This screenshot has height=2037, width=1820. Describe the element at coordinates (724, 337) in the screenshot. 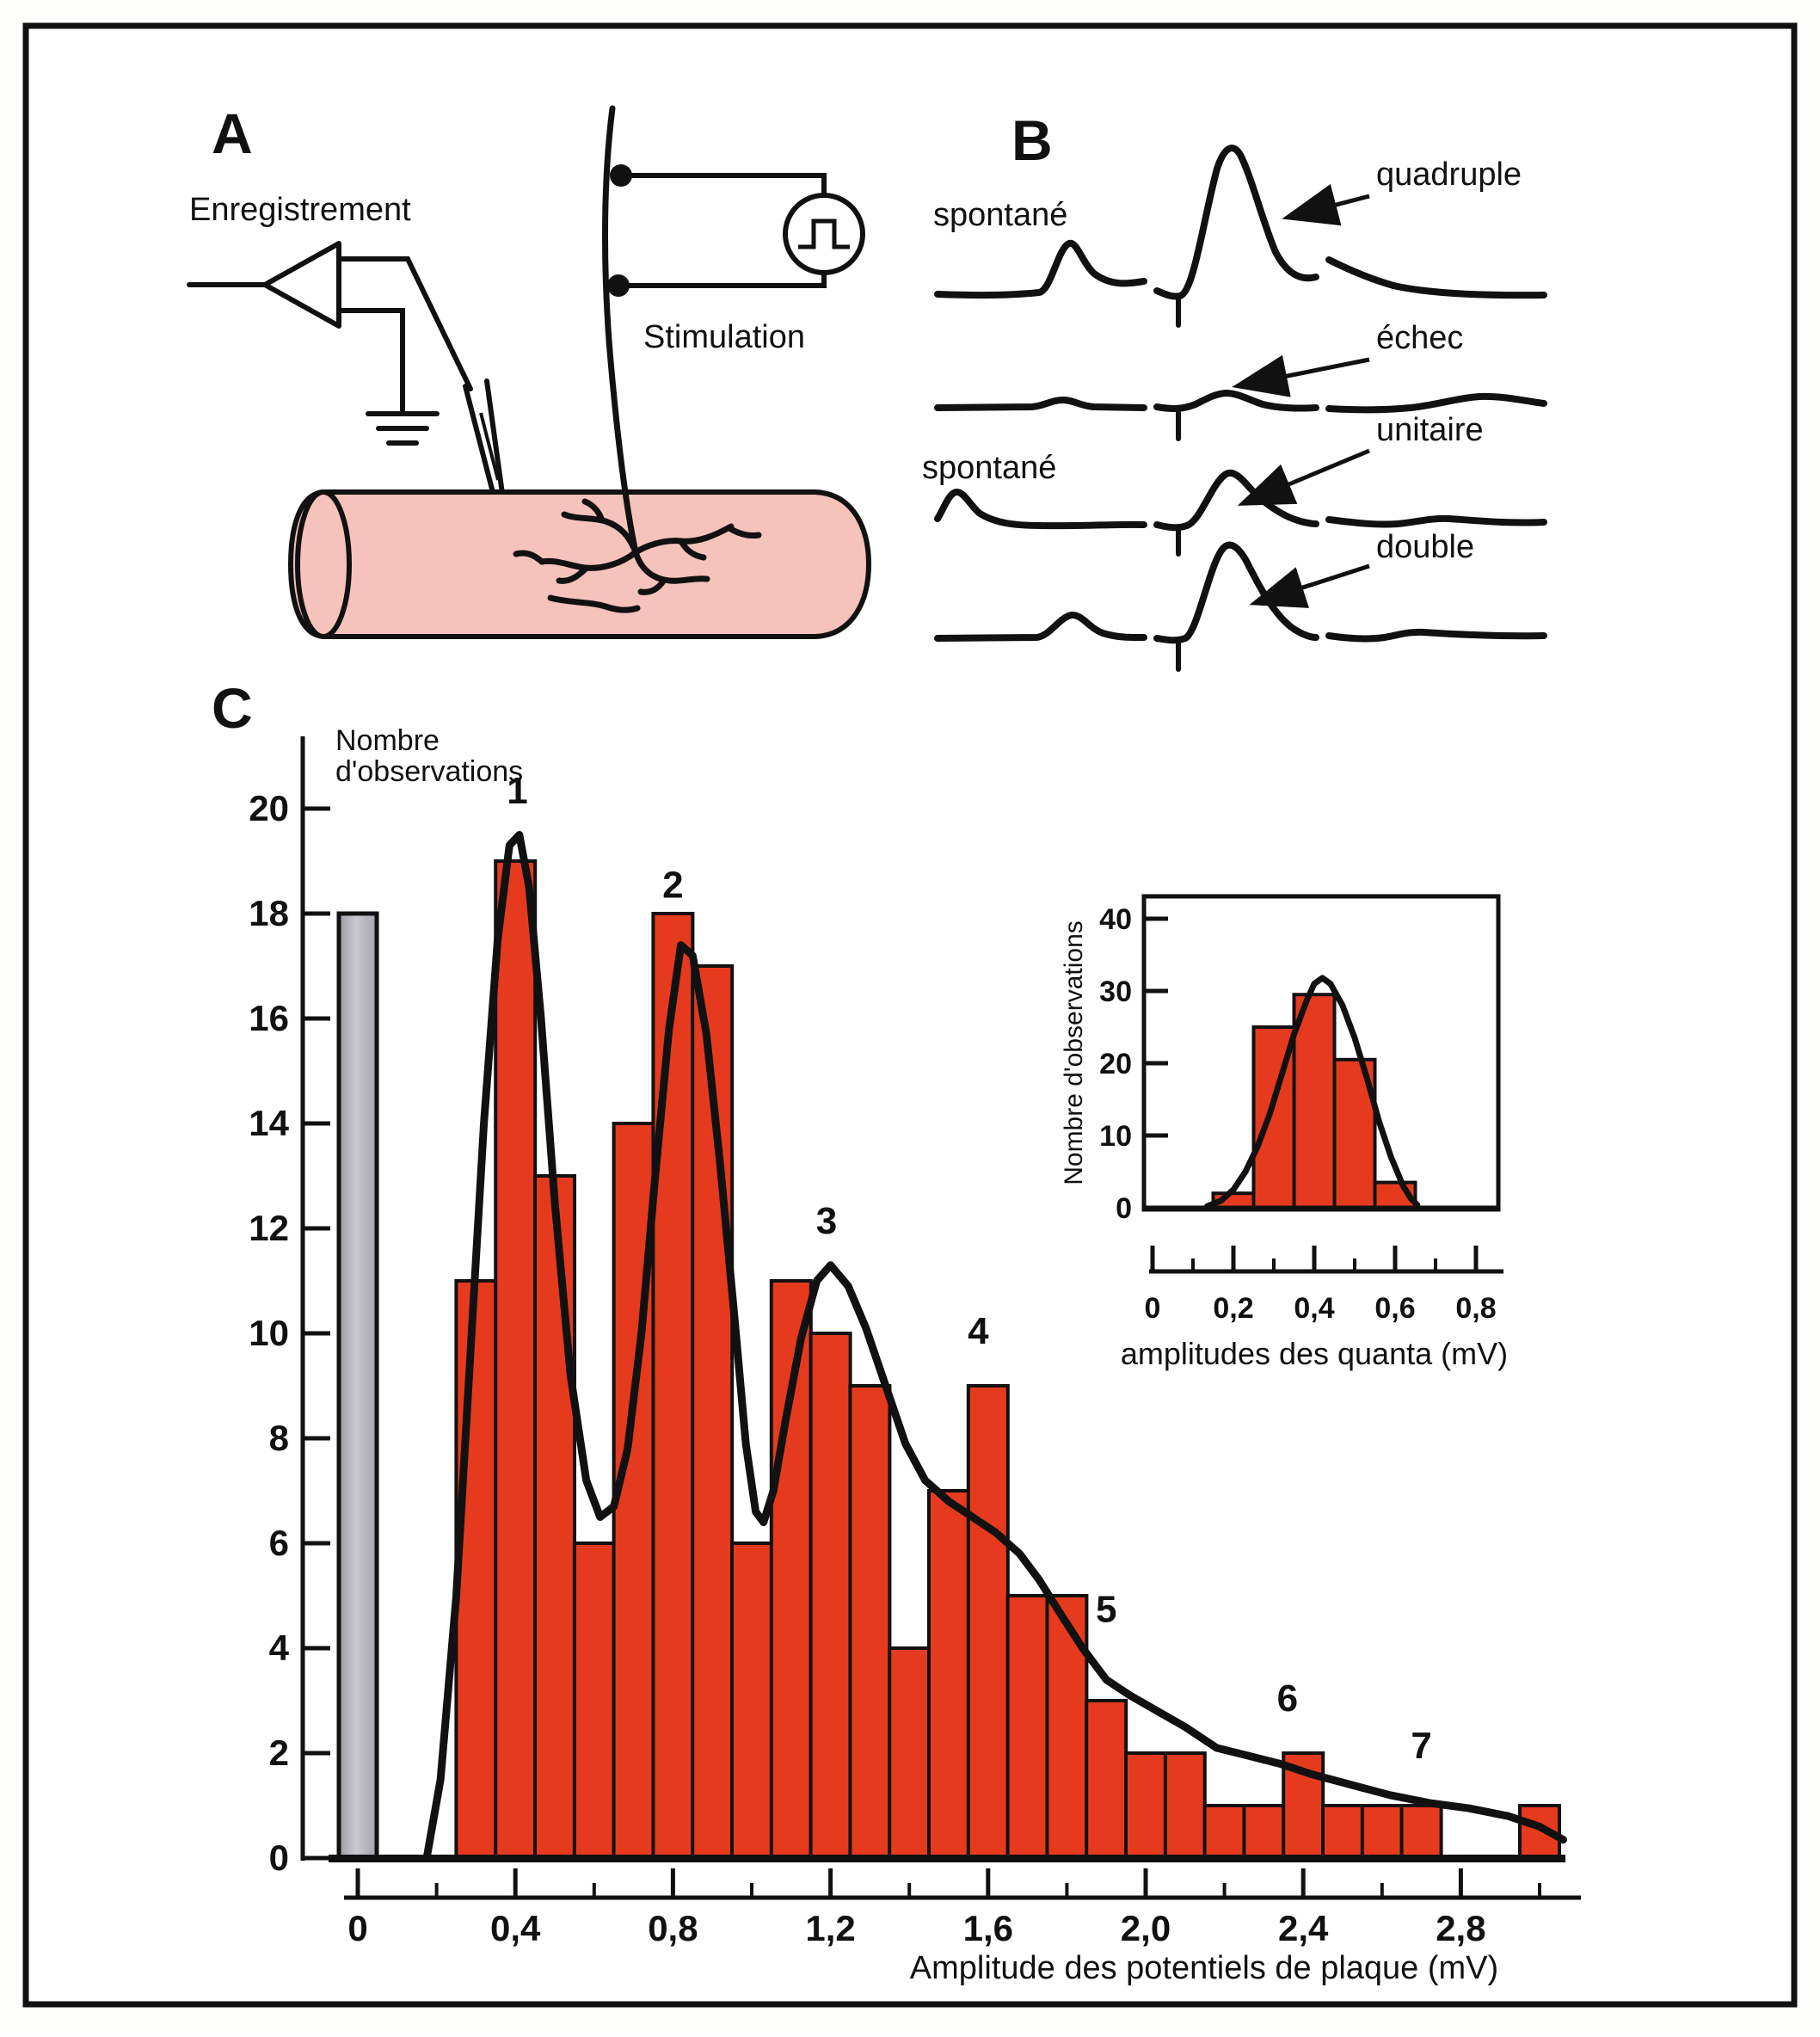

I see `stimulation-label: Stimulation` at that location.